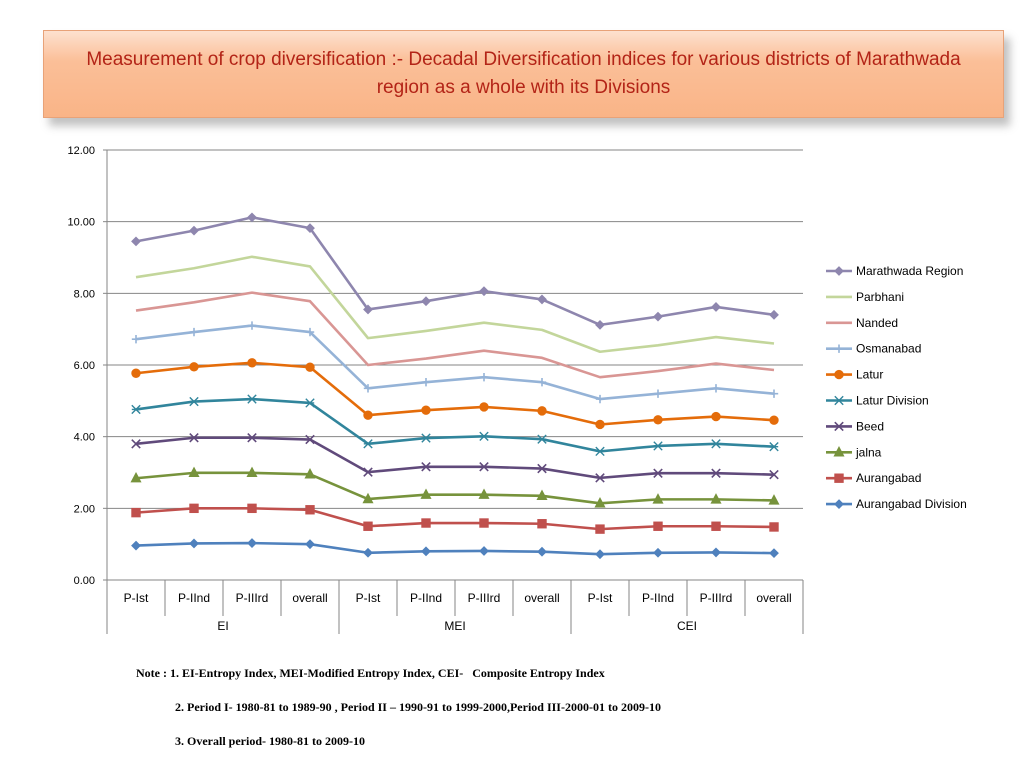  I want to click on series-osmanabad, so click(455, 362).